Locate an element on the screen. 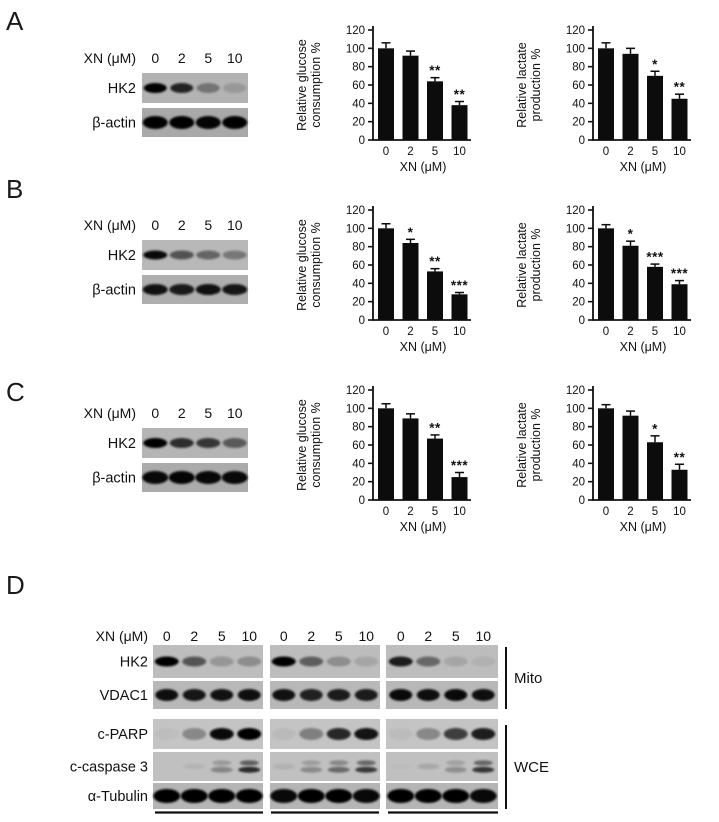 This screenshot has height=822, width=719. svg-text: HK2 is located at coordinates (122, 256).